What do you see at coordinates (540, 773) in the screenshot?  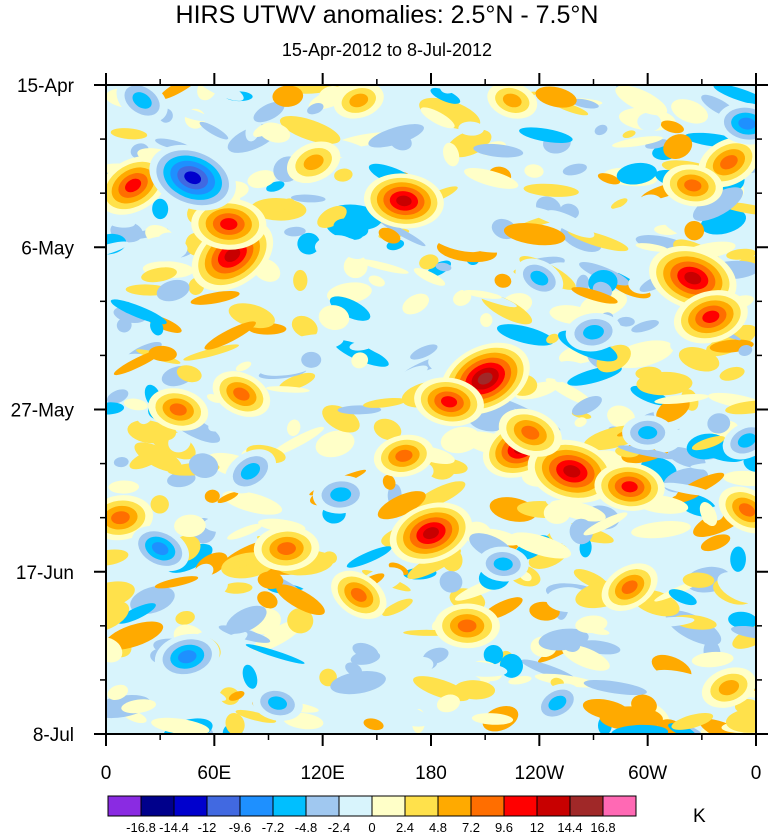 I see `x-tick-label: 120W` at bounding box center [540, 773].